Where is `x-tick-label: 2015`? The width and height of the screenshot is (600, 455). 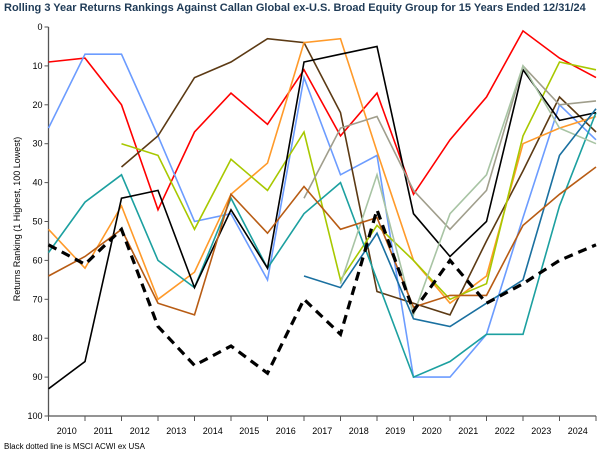 x-tick-label: 2015 is located at coordinates (249, 431).